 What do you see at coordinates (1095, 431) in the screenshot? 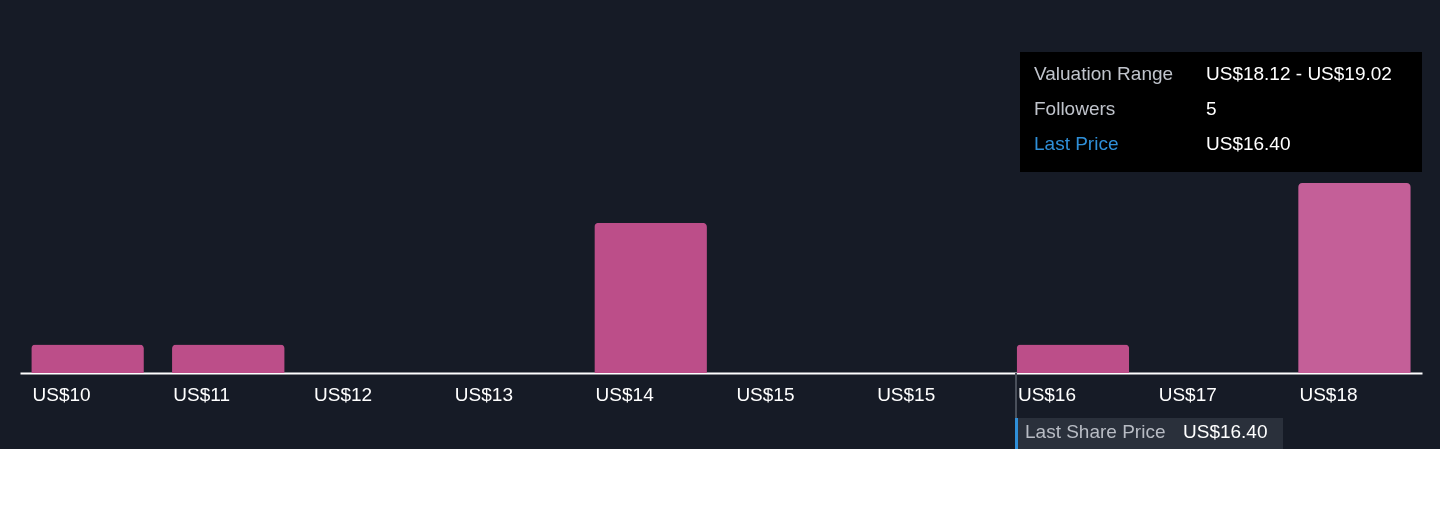
I see `text: Last Share Price` at bounding box center [1095, 431].